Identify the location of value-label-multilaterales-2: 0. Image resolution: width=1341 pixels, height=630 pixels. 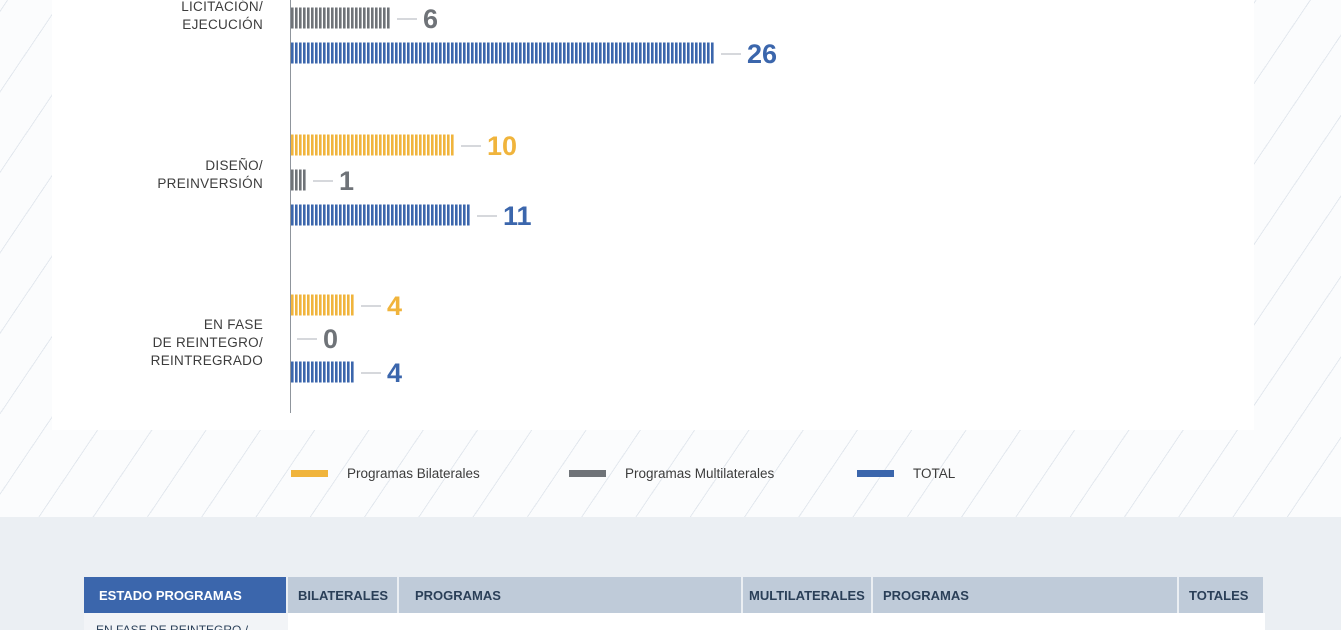
(330, 339).